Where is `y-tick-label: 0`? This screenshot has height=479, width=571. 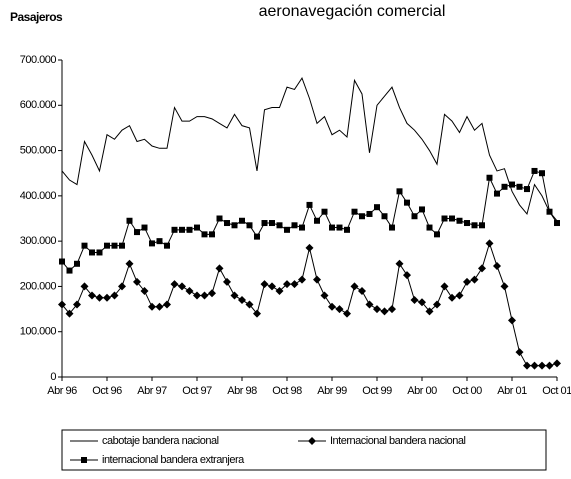 y-tick-label: 0 is located at coordinates (53, 377).